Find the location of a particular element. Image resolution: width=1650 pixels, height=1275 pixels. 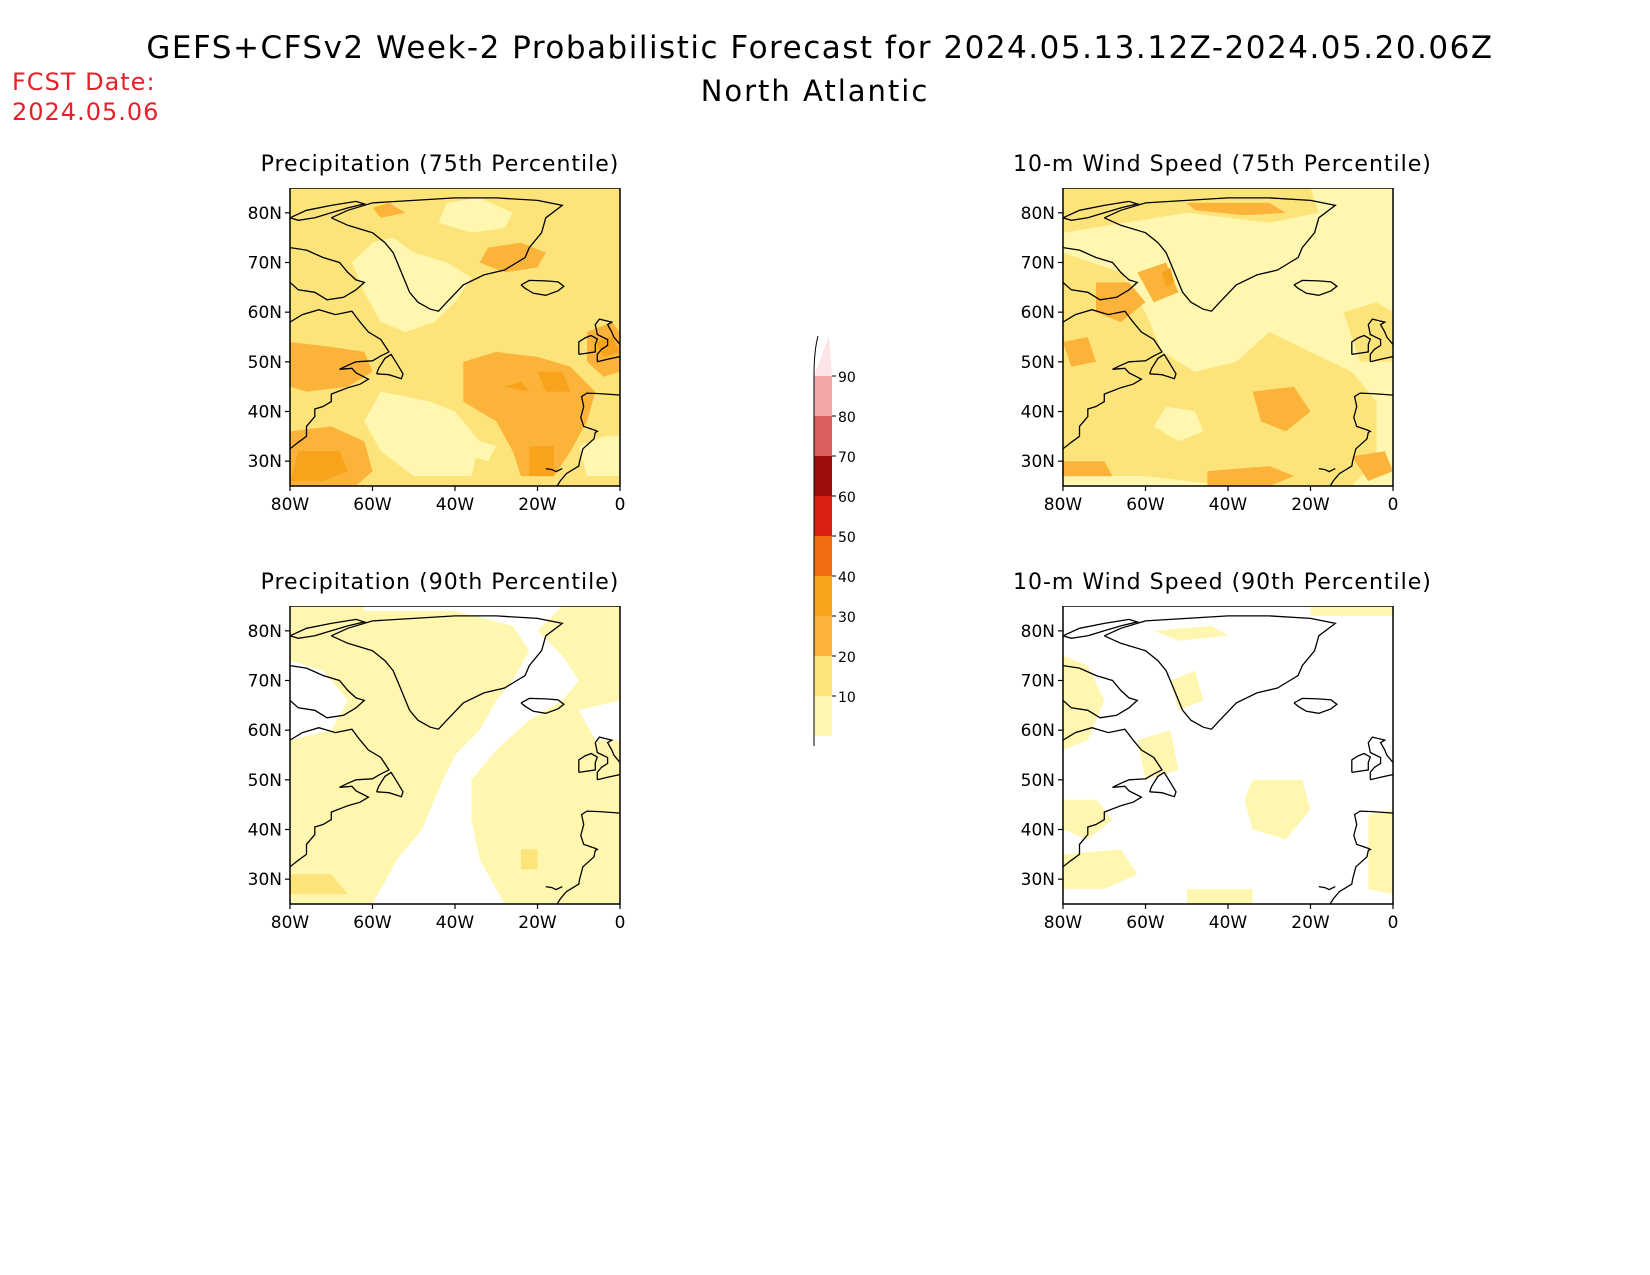

region-subtitle: North Atlantic is located at coordinates (815, 91).